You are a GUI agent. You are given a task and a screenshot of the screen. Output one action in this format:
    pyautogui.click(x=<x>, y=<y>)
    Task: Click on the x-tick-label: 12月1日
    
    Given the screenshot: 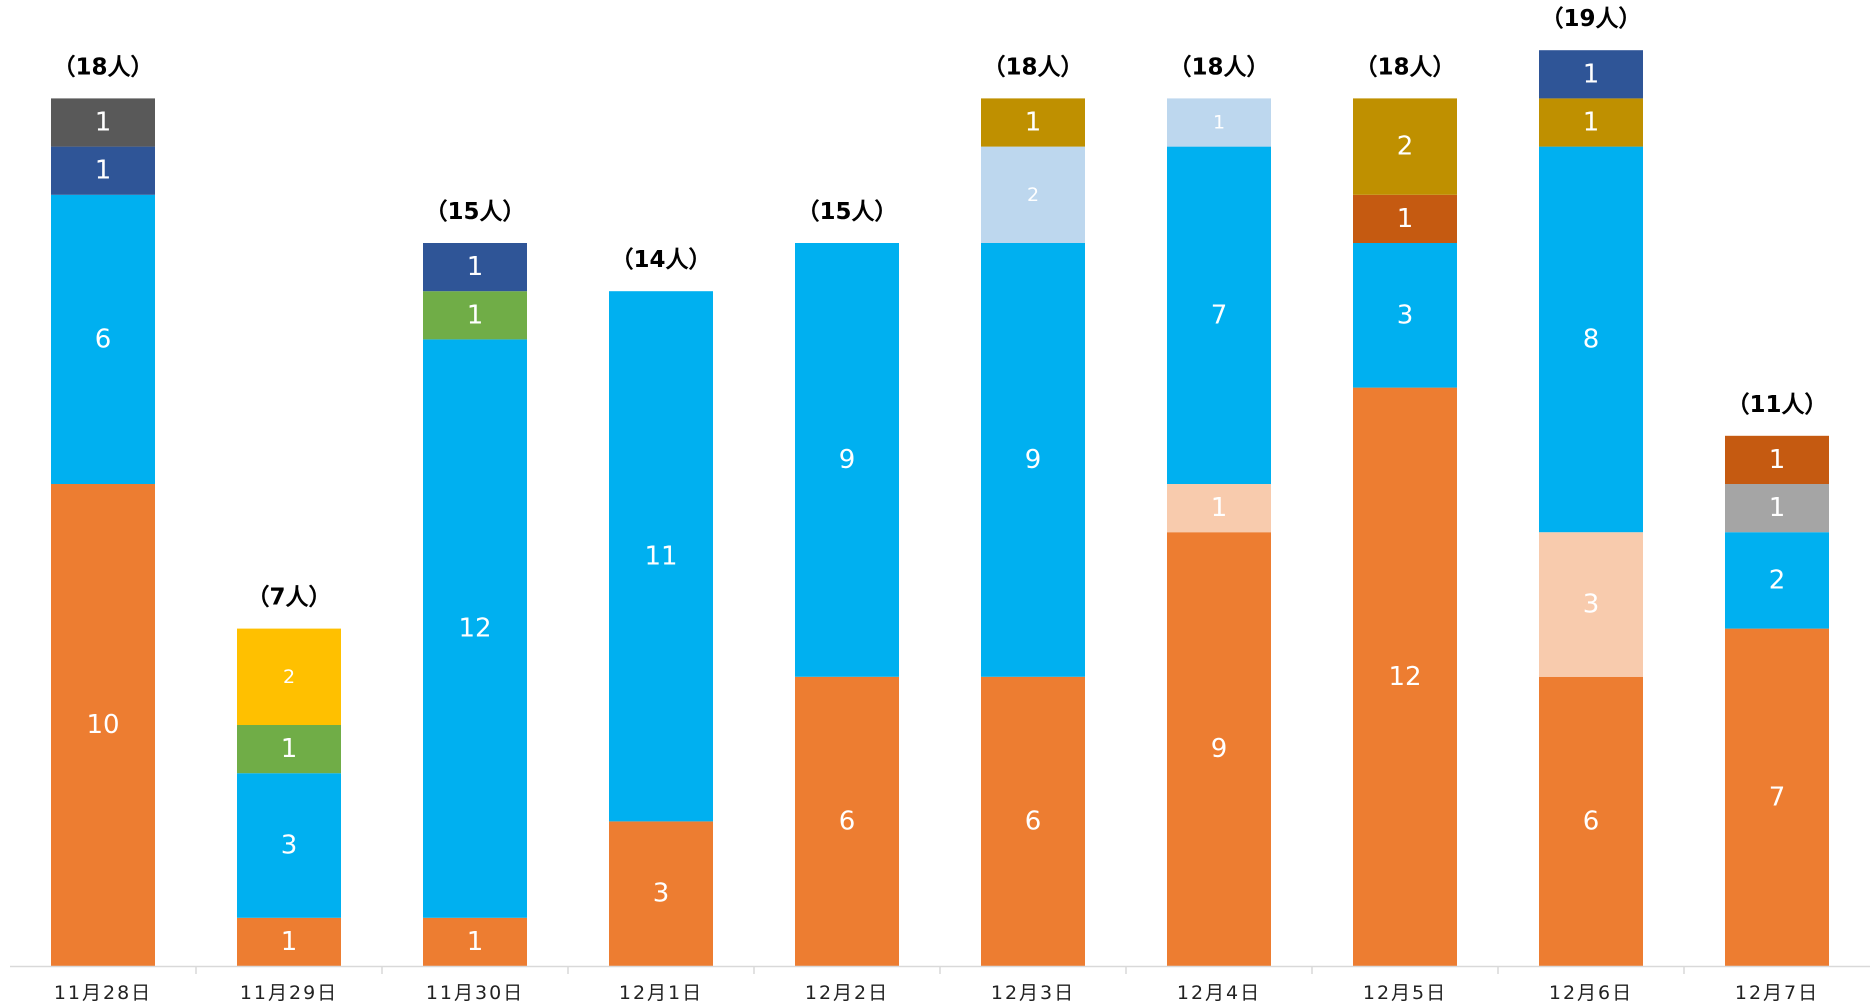 What is the action you would take?
    pyautogui.click(x=661, y=993)
    